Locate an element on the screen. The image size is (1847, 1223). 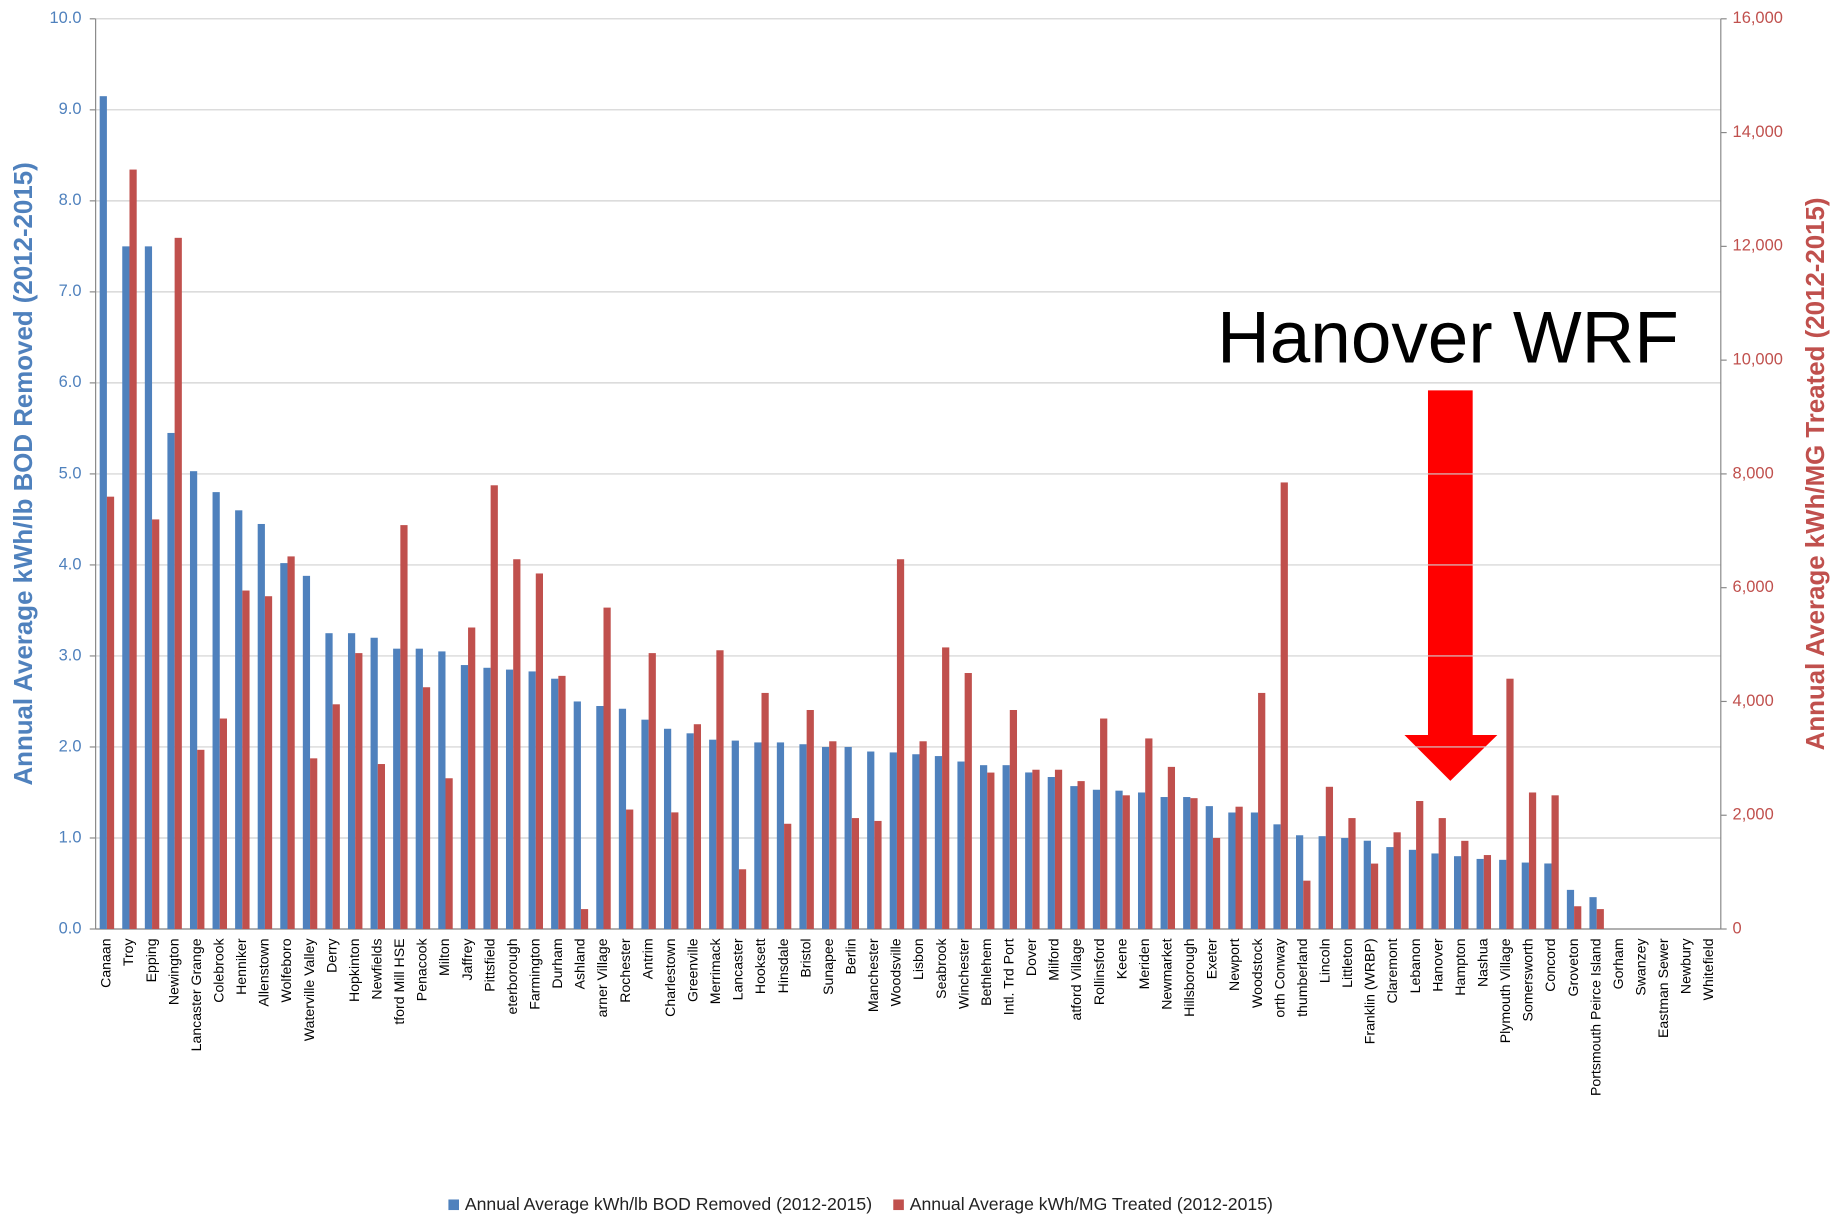
x-tick-label: Woodsville is located at coordinates (896, 972).